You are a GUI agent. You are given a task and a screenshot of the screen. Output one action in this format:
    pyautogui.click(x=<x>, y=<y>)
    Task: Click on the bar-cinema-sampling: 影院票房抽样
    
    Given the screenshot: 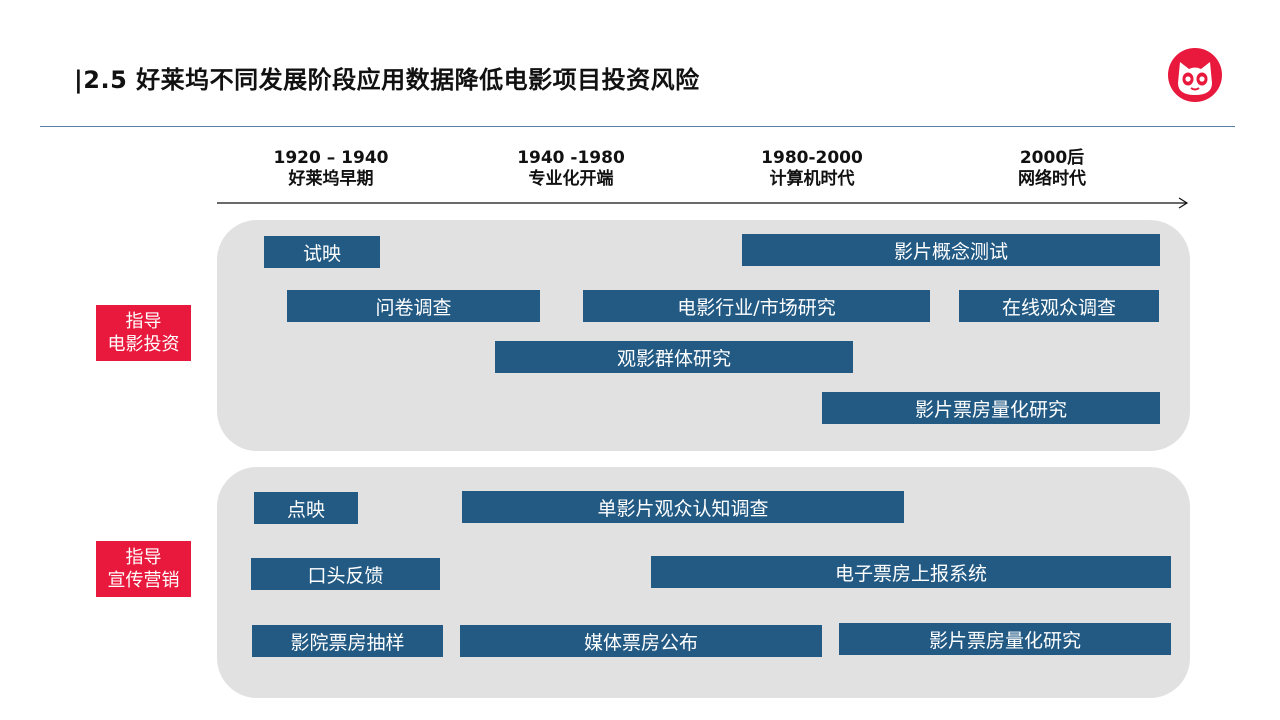 What is the action you would take?
    pyautogui.click(x=347, y=641)
    